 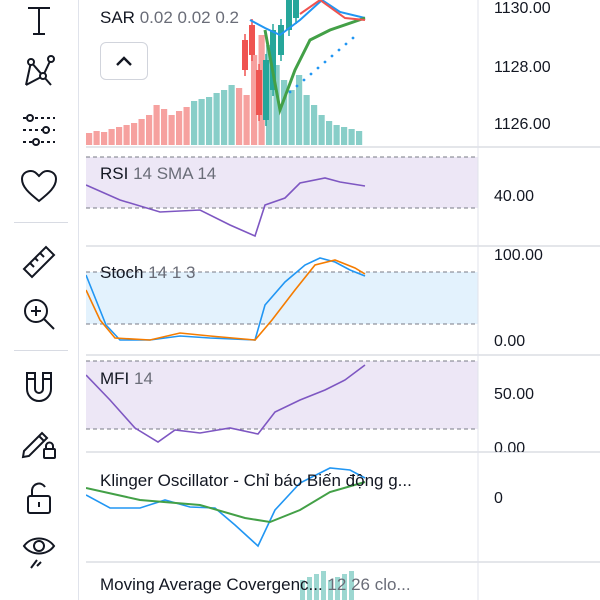 I want to click on mfi-axis-label-low: 0.00, so click(x=510, y=446).